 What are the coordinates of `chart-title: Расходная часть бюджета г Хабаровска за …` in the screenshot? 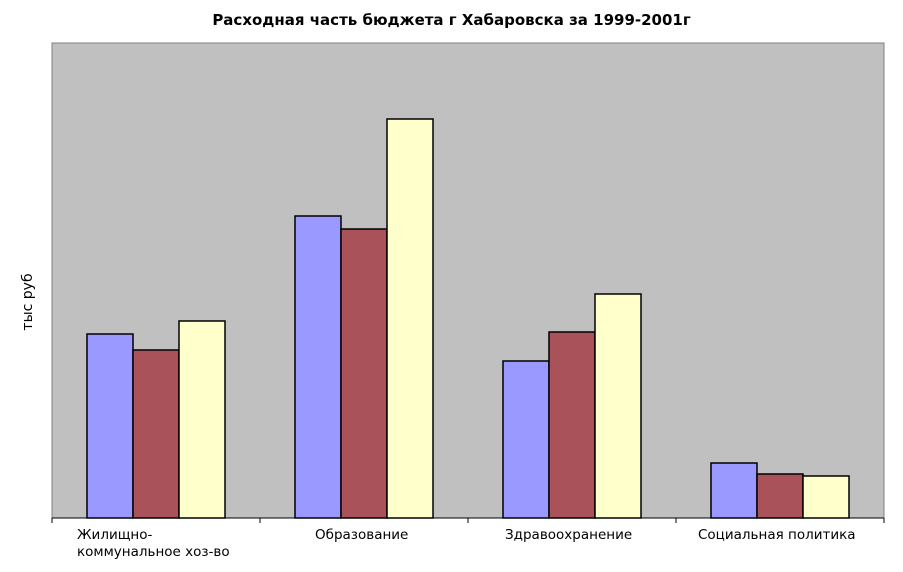 It's located at (451, 20).